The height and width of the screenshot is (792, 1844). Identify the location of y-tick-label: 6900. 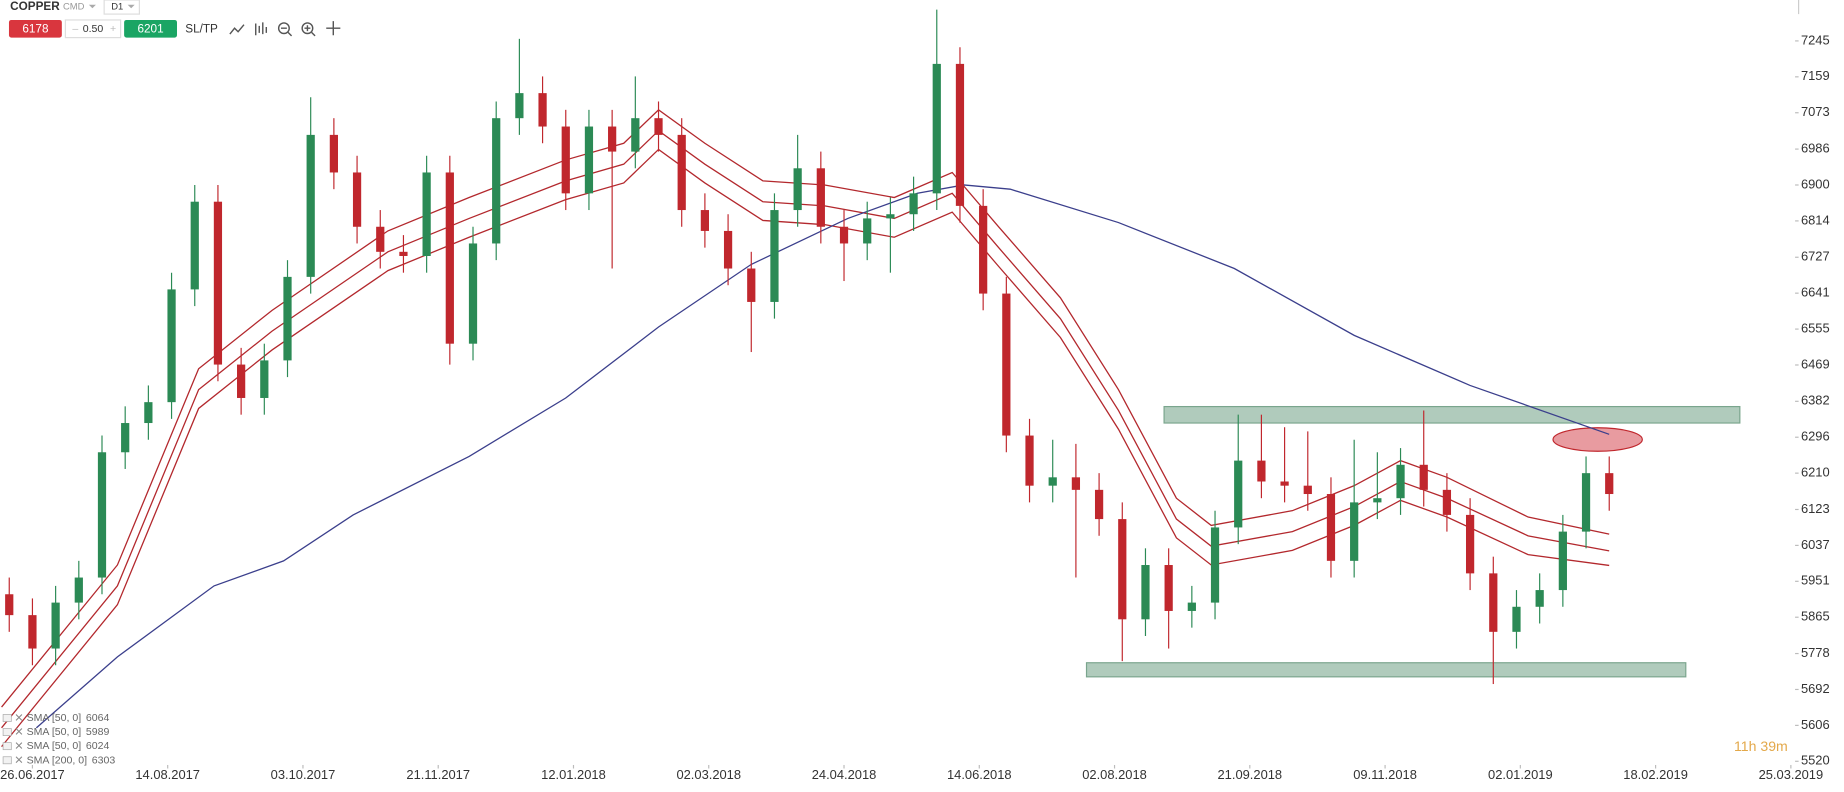
(1815, 183).